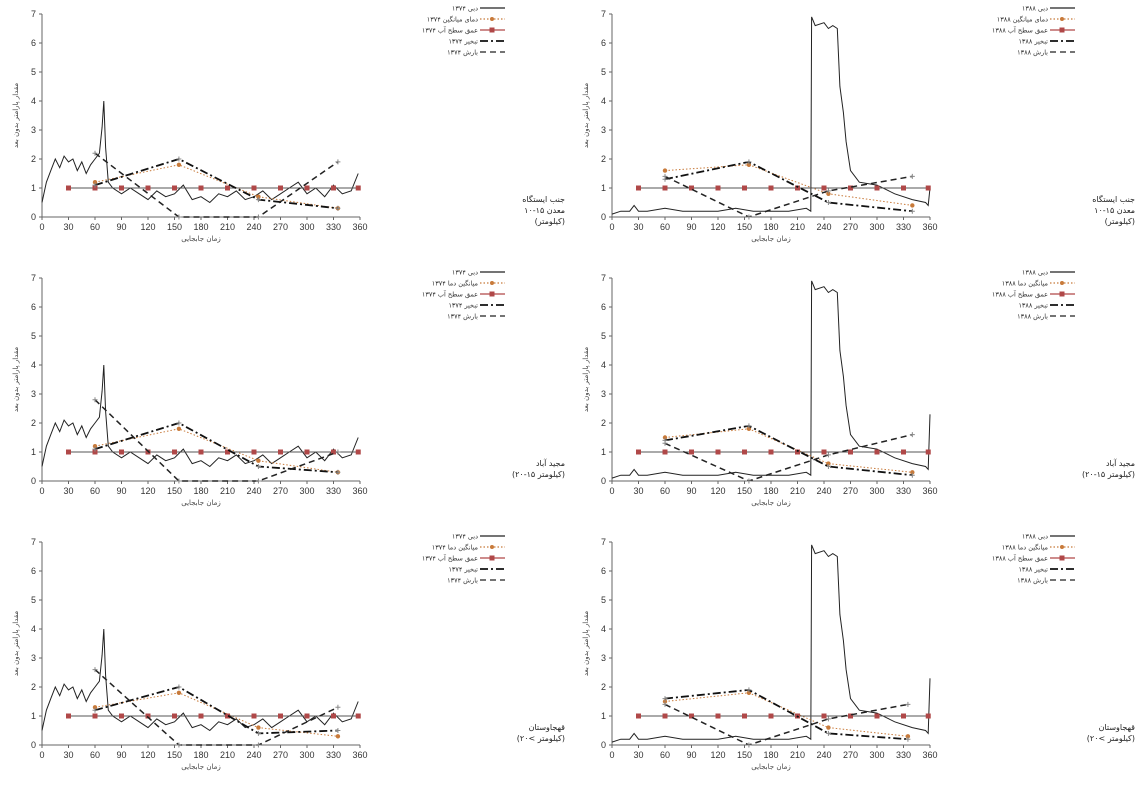 This screenshot has height=792, width=1139. Describe the element at coordinates (33, 365) in the screenshot. I see `y-tick-label: 4` at that location.